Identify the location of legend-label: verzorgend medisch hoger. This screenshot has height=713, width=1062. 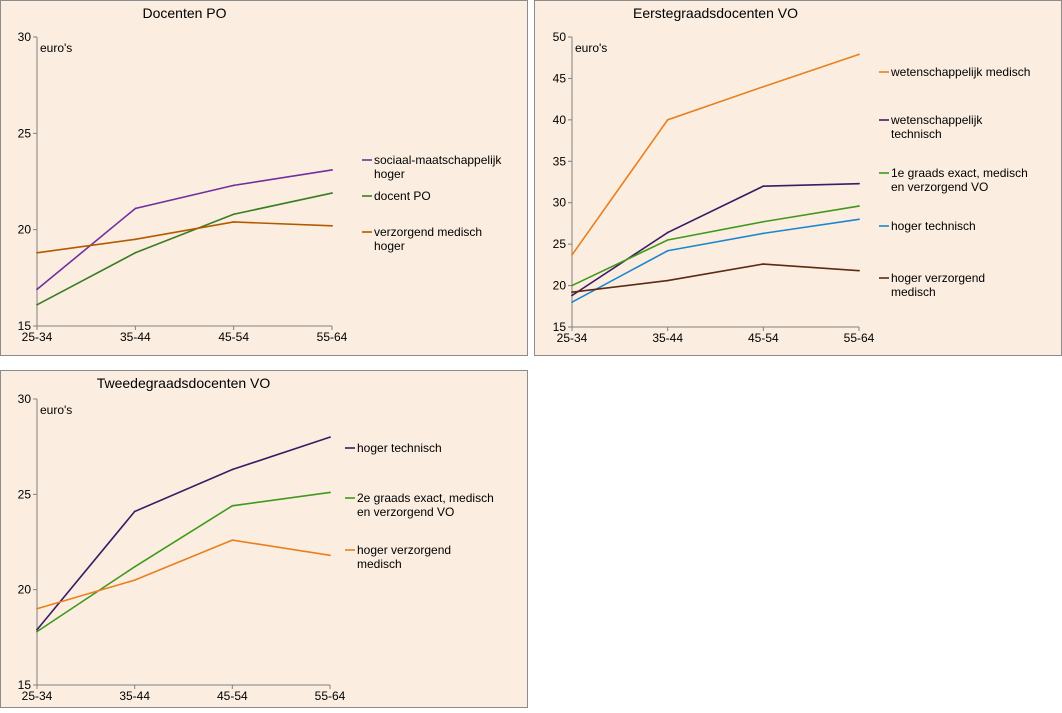
(428, 239).